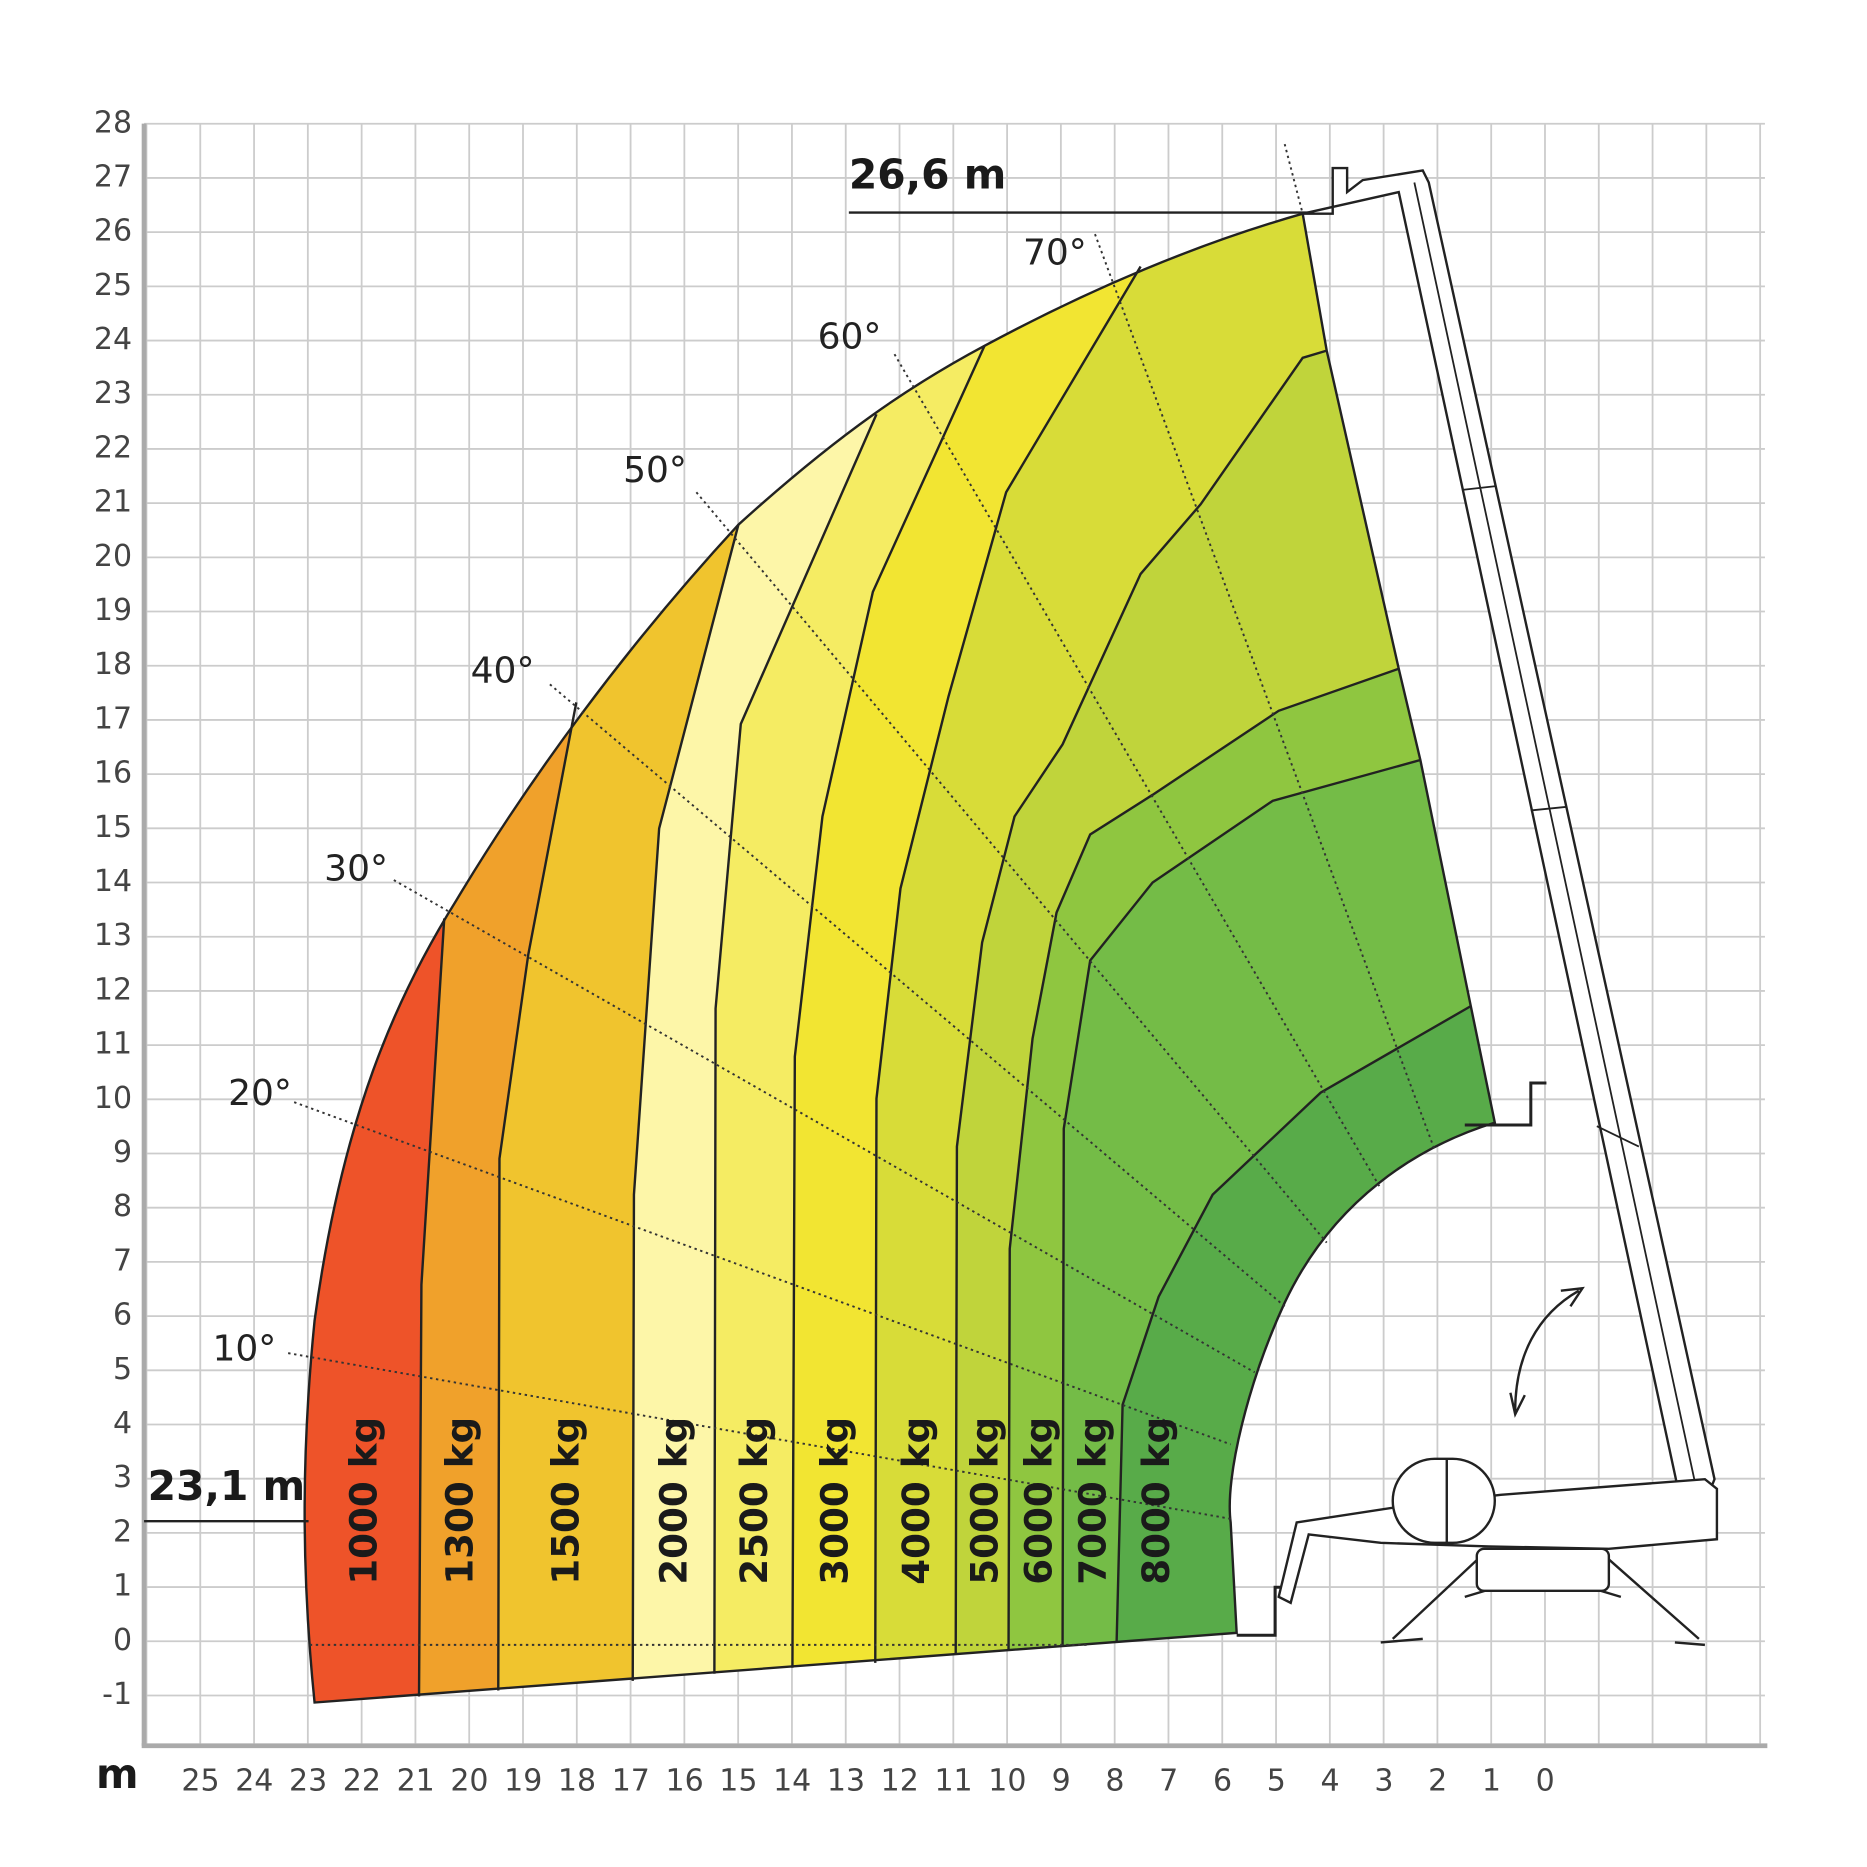 This screenshot has height=1867, width=1867. Describe the element at coordinates (1061, 1780) in the screenshot. I see `x-tick-label: 9` at that location.